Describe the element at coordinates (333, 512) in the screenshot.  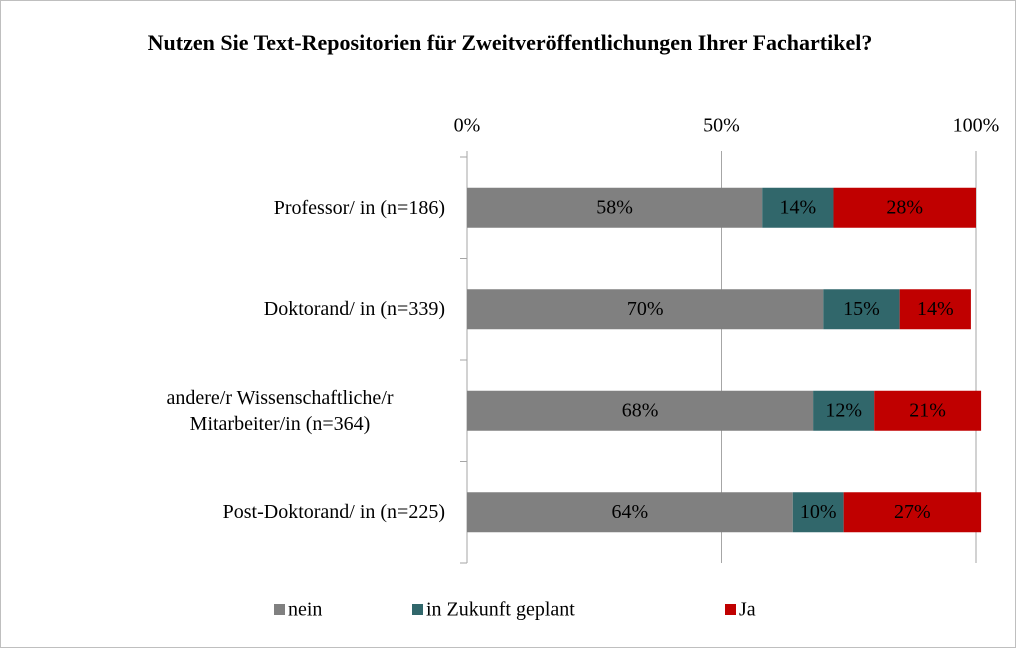
I see `y-tick-label: Post-Doktorand/ in (n=225)` at that location.